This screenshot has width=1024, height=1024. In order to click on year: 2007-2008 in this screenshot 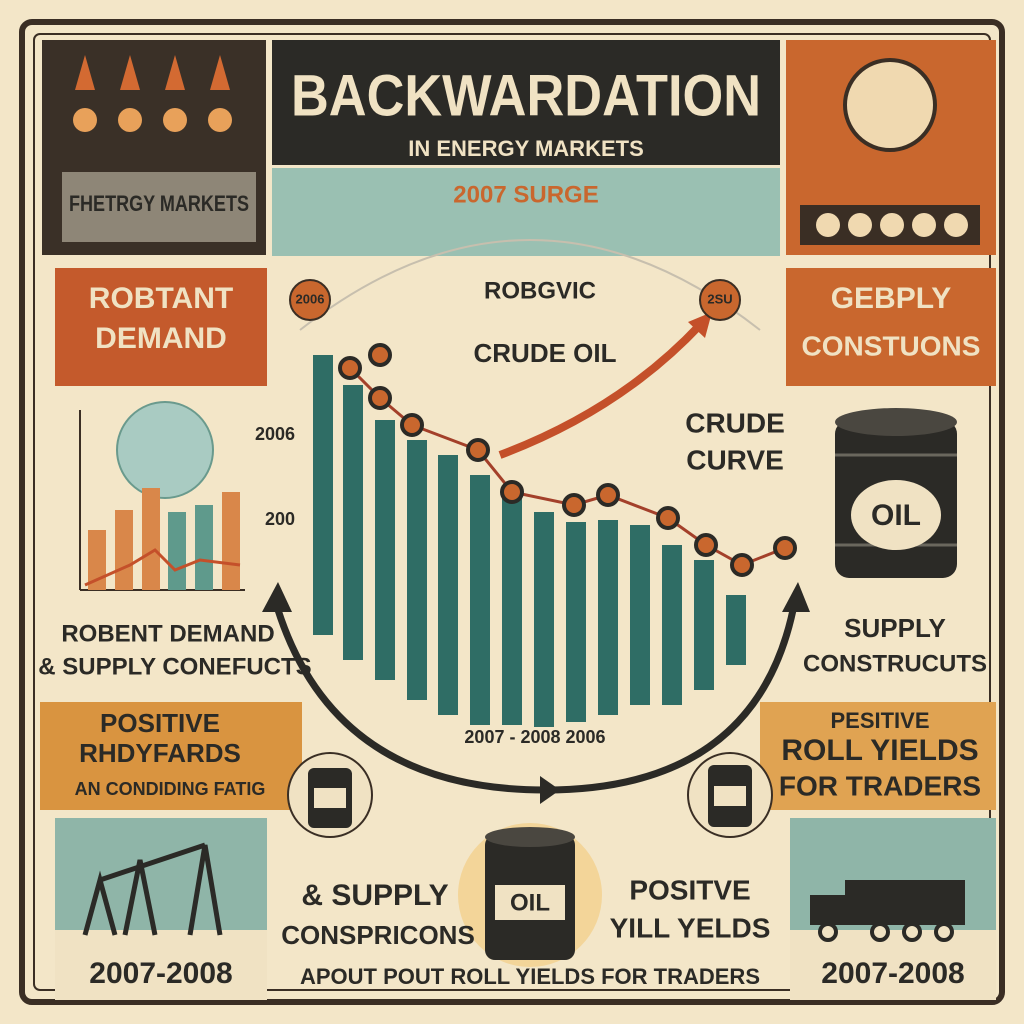, I will do `click(892, 973)`.